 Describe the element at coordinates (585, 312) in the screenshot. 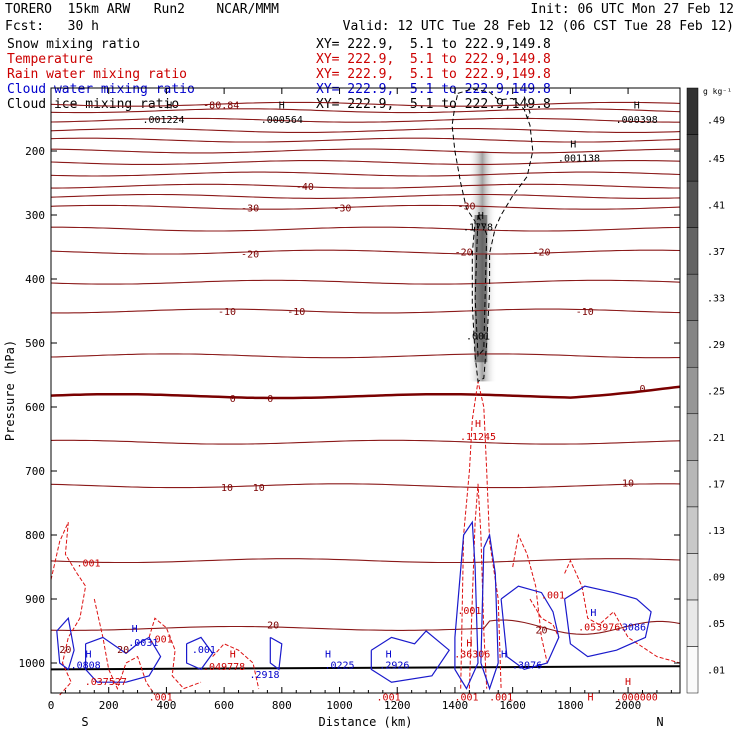

I see `isotherm-label: -10` at that location.